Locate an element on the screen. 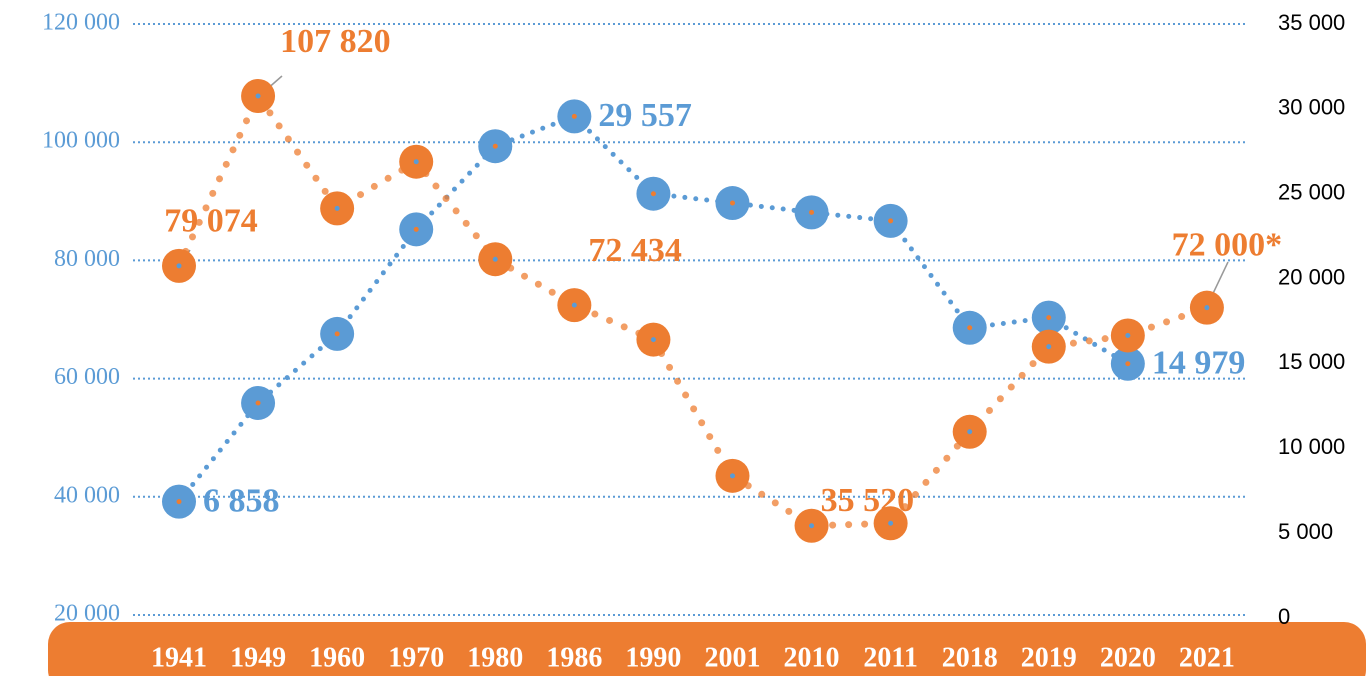  y-tick-label: 80 000 is located at coordinates (87, 259).